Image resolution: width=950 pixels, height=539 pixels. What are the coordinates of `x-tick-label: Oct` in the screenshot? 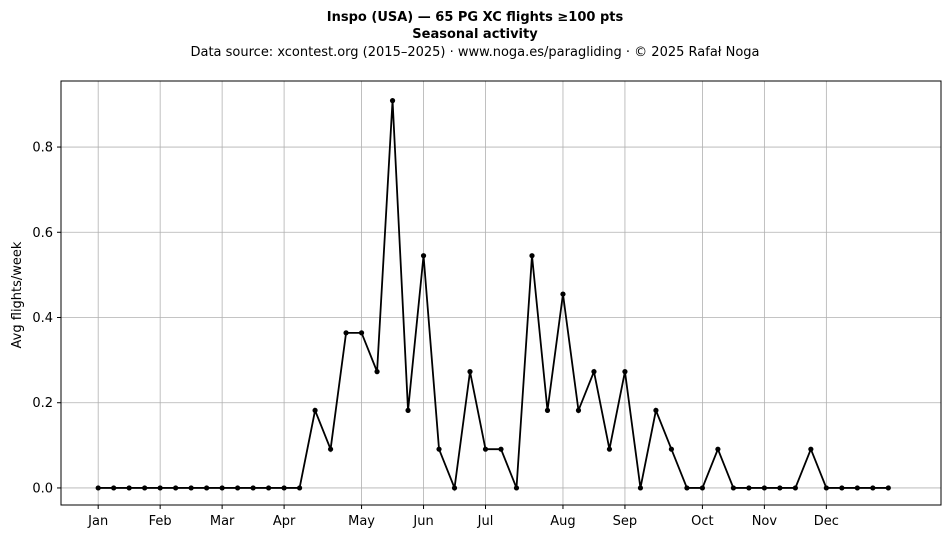 It's located at (702, 521).